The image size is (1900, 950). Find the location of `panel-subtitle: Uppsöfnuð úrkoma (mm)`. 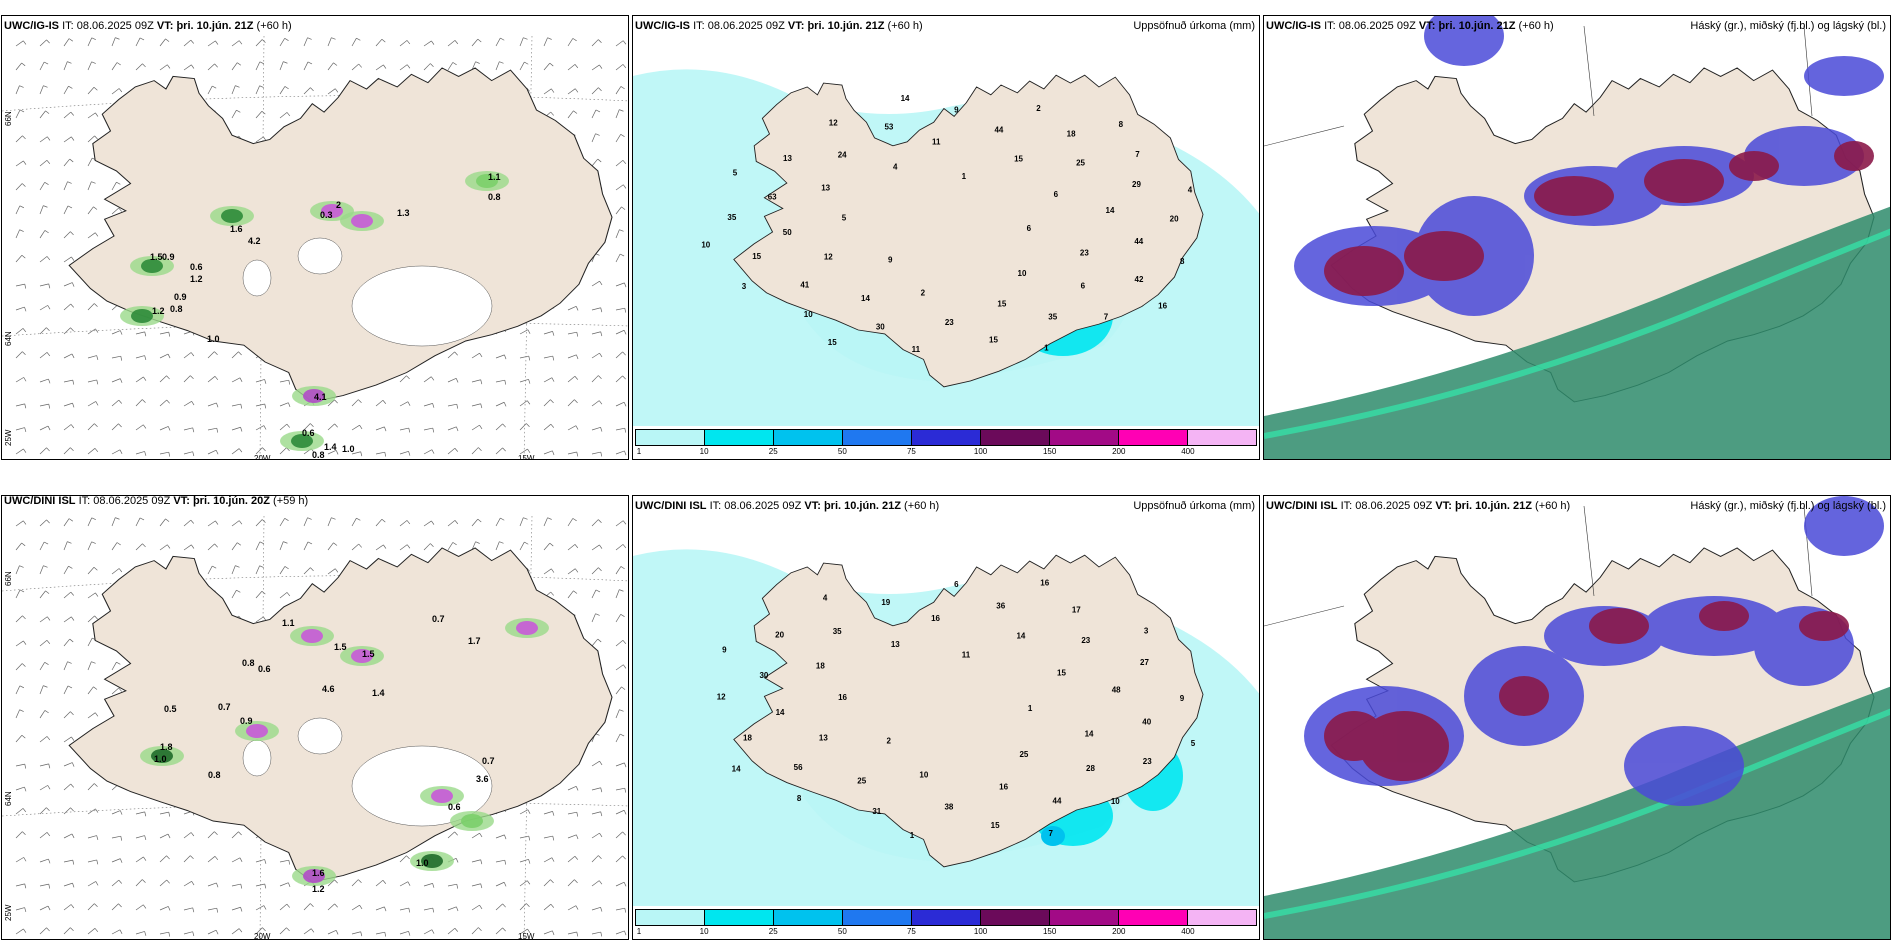

panel-subtitle: Uppsöfnuð úrkoma (mm) is located at coordinates (1194, 506).